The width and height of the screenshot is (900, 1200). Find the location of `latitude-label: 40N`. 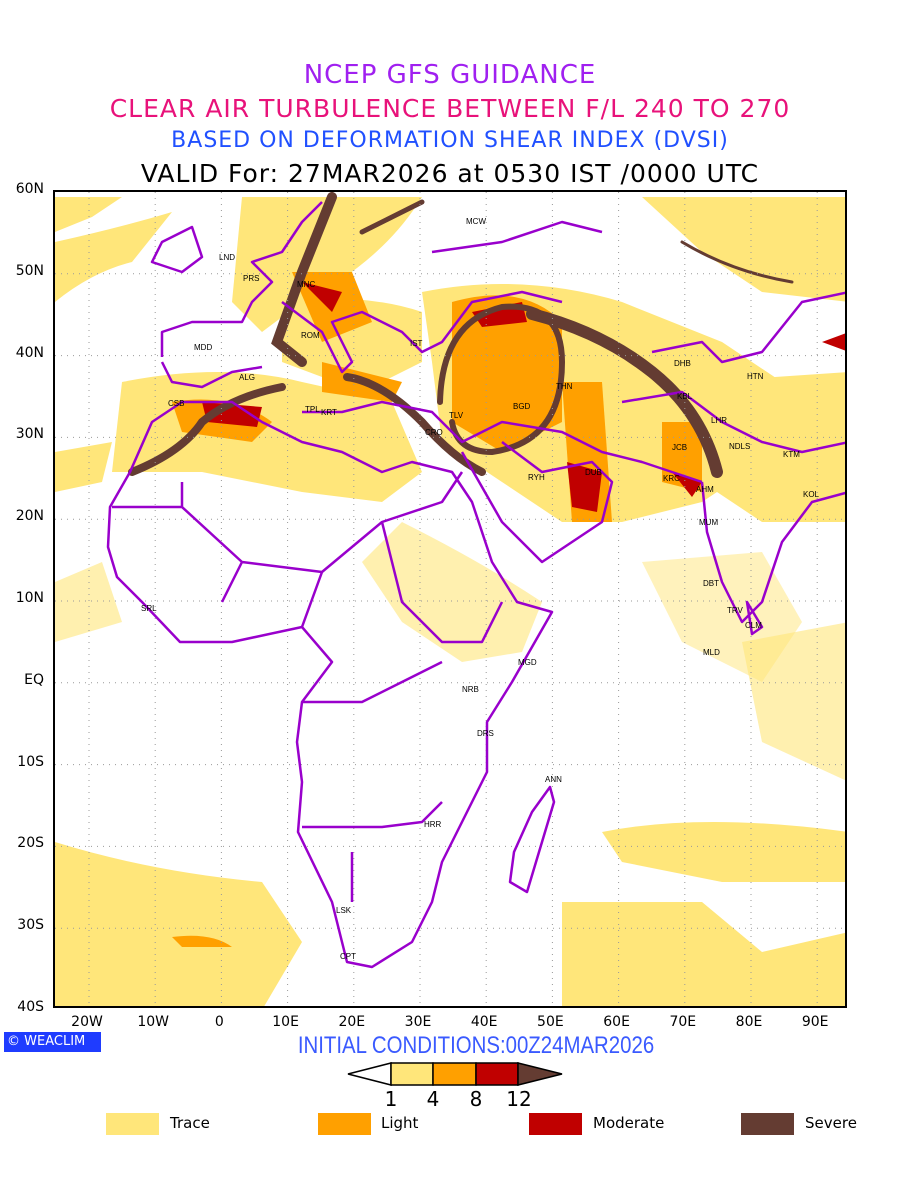

latitude-label: 40N is located at coordinates (29, 352).